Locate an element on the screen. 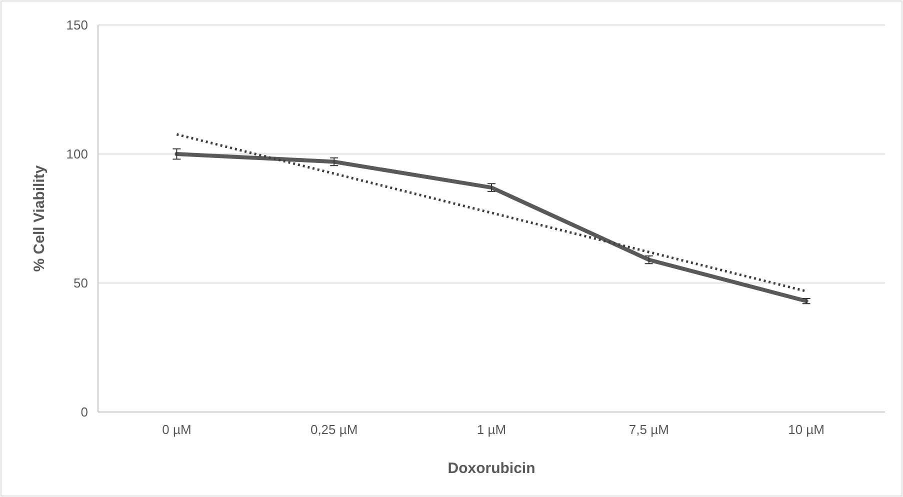 The height and width of the screenshot is (497, 903). y-axis-title: % Cell Viability is located at coordinates (39, 218).